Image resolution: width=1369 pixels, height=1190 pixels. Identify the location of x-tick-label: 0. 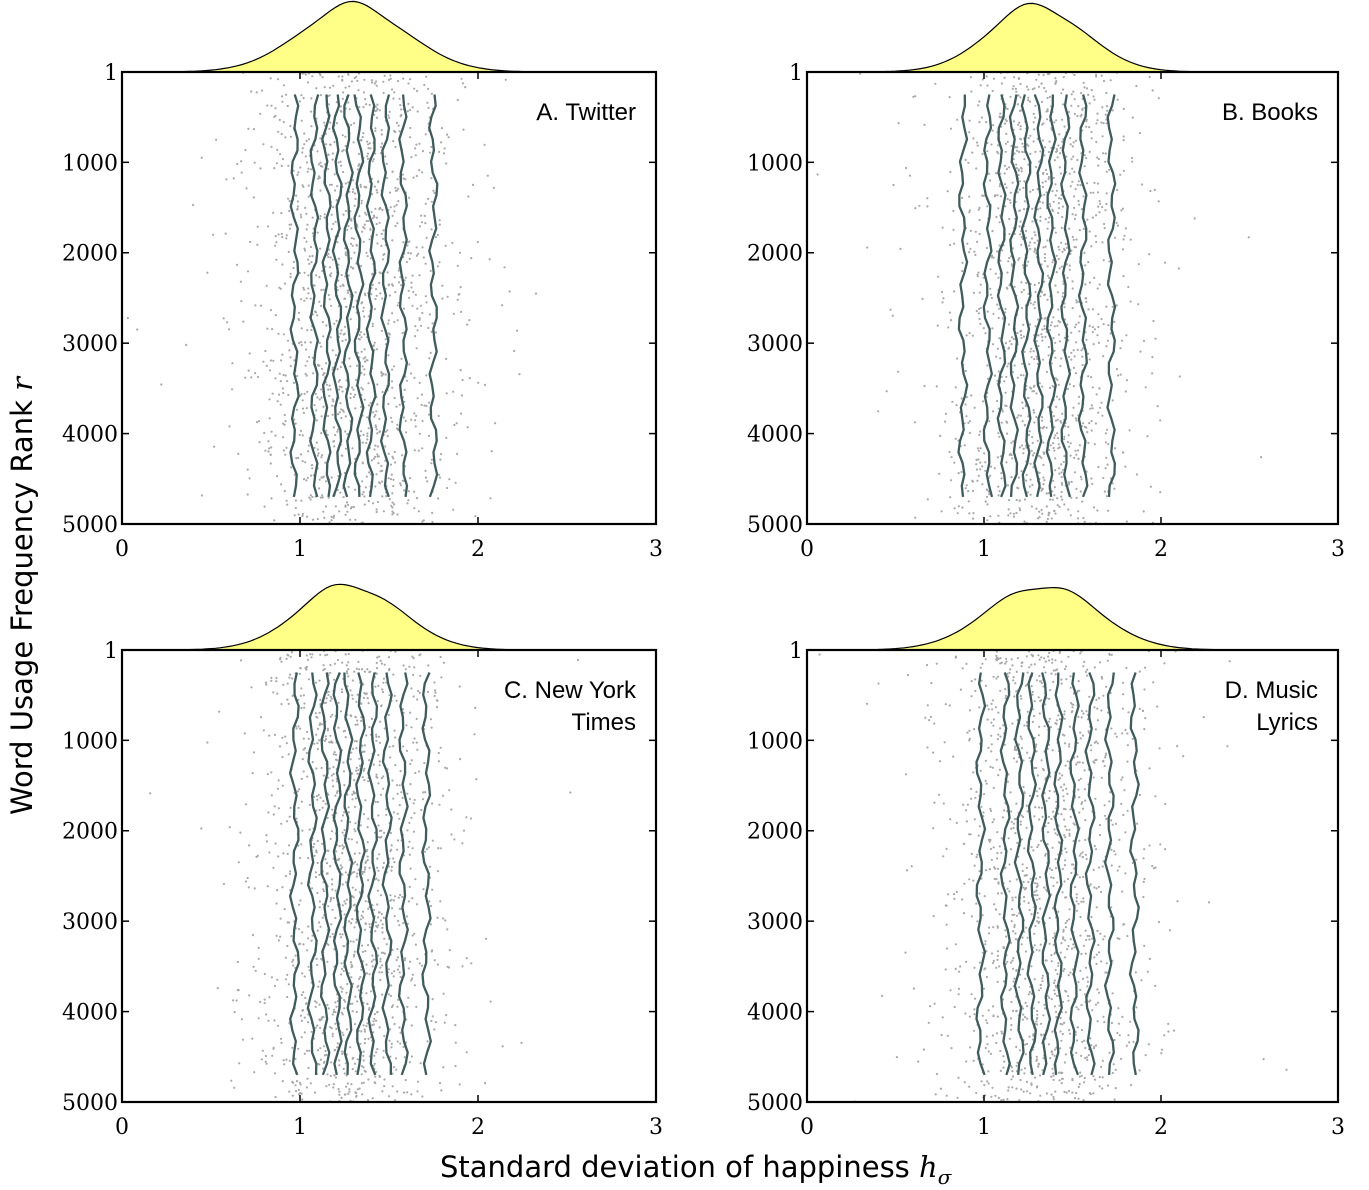
(122, 1127).